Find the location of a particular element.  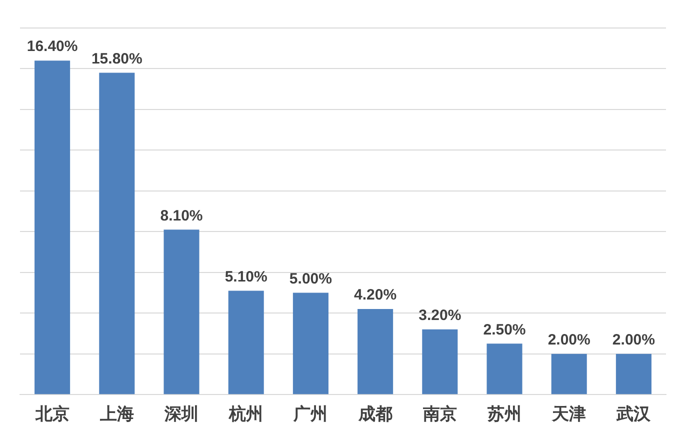

x-tick-label: 广州 is located at coordinates (310, 414).